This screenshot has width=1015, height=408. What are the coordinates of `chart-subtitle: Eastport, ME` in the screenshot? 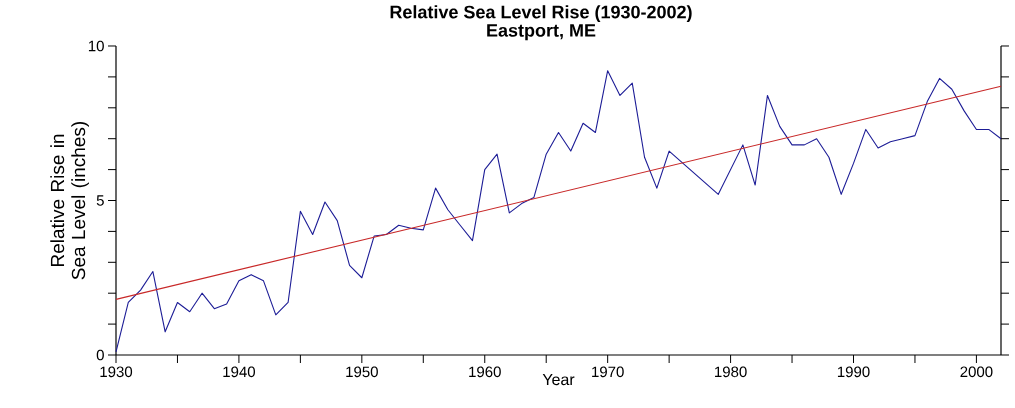 It's located at (541, 32).